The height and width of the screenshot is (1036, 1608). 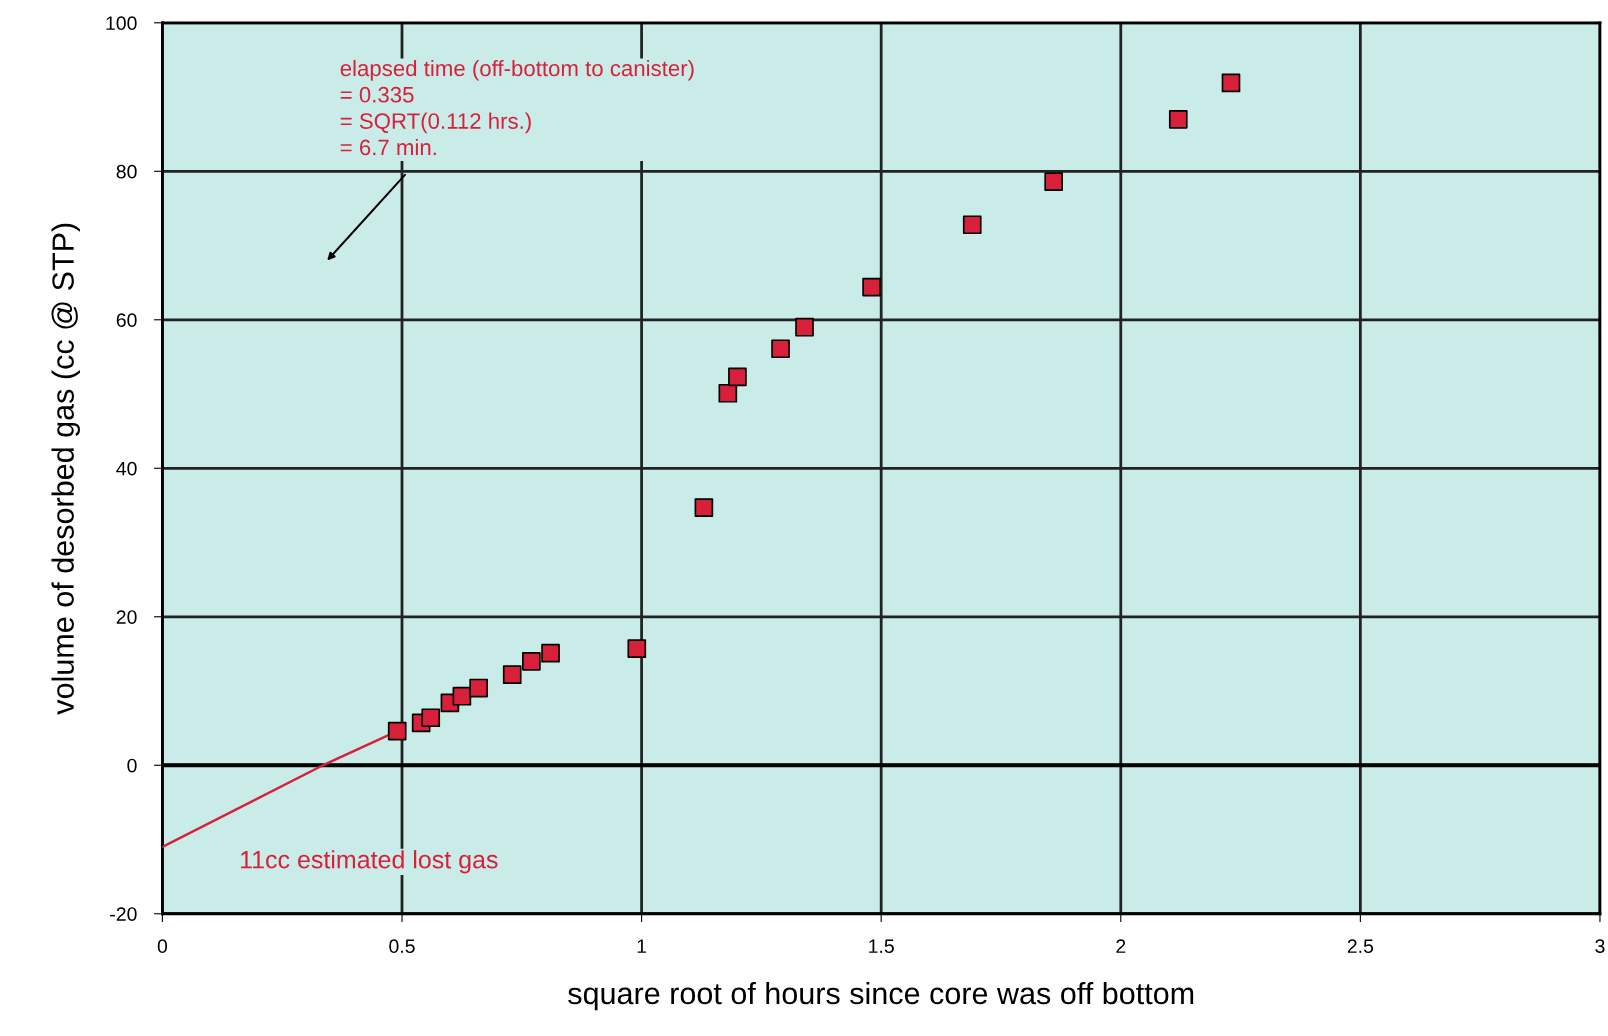 I want to click on y-tick-label: 60, so click(x=126, y=320).